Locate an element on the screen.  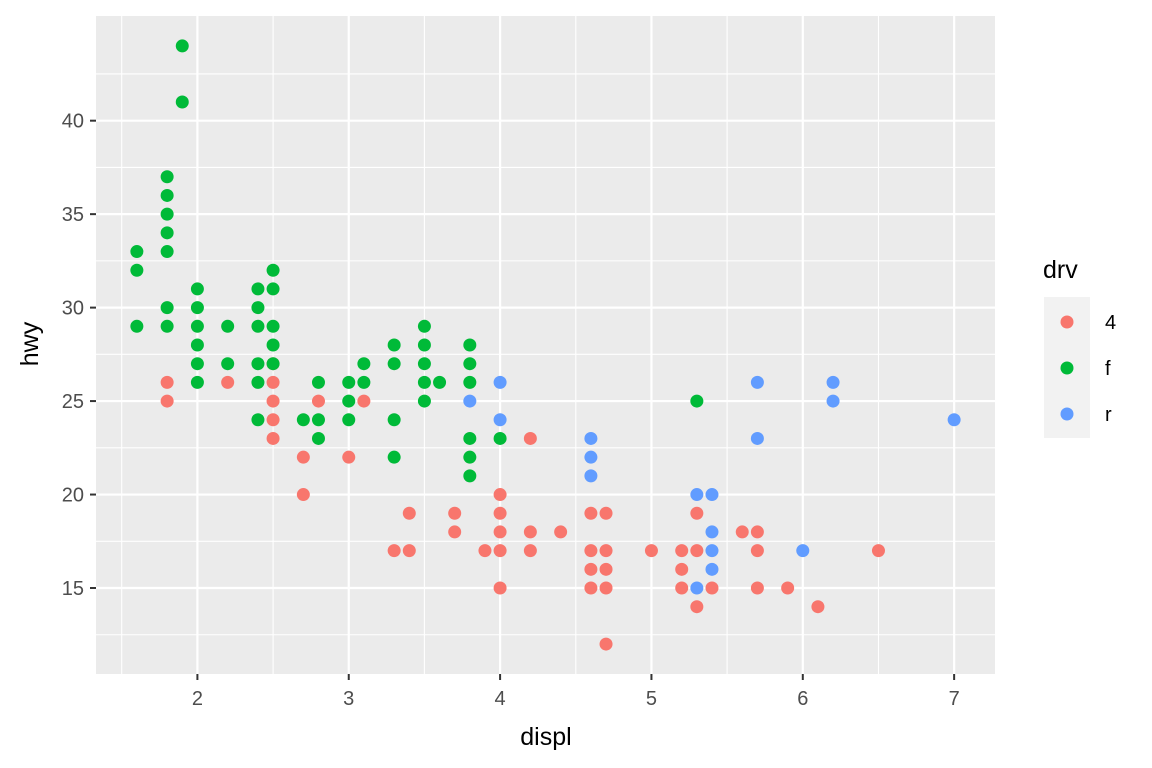
y-tick-label: 40 is located at coordinates (73, 122).